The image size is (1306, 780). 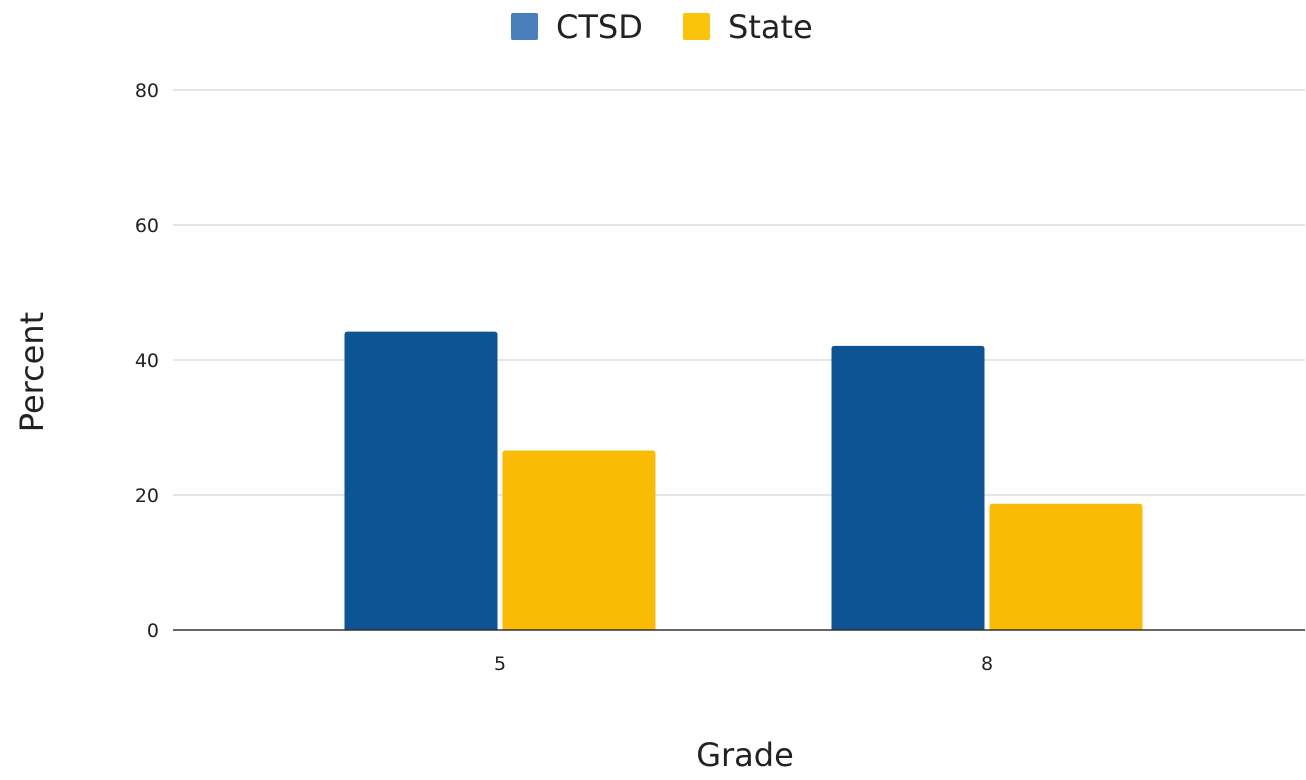 What do you see at coordinates (147, 496) in the screenshot?
I see `y-tick-label: 20` at bounding box center [147, 496].